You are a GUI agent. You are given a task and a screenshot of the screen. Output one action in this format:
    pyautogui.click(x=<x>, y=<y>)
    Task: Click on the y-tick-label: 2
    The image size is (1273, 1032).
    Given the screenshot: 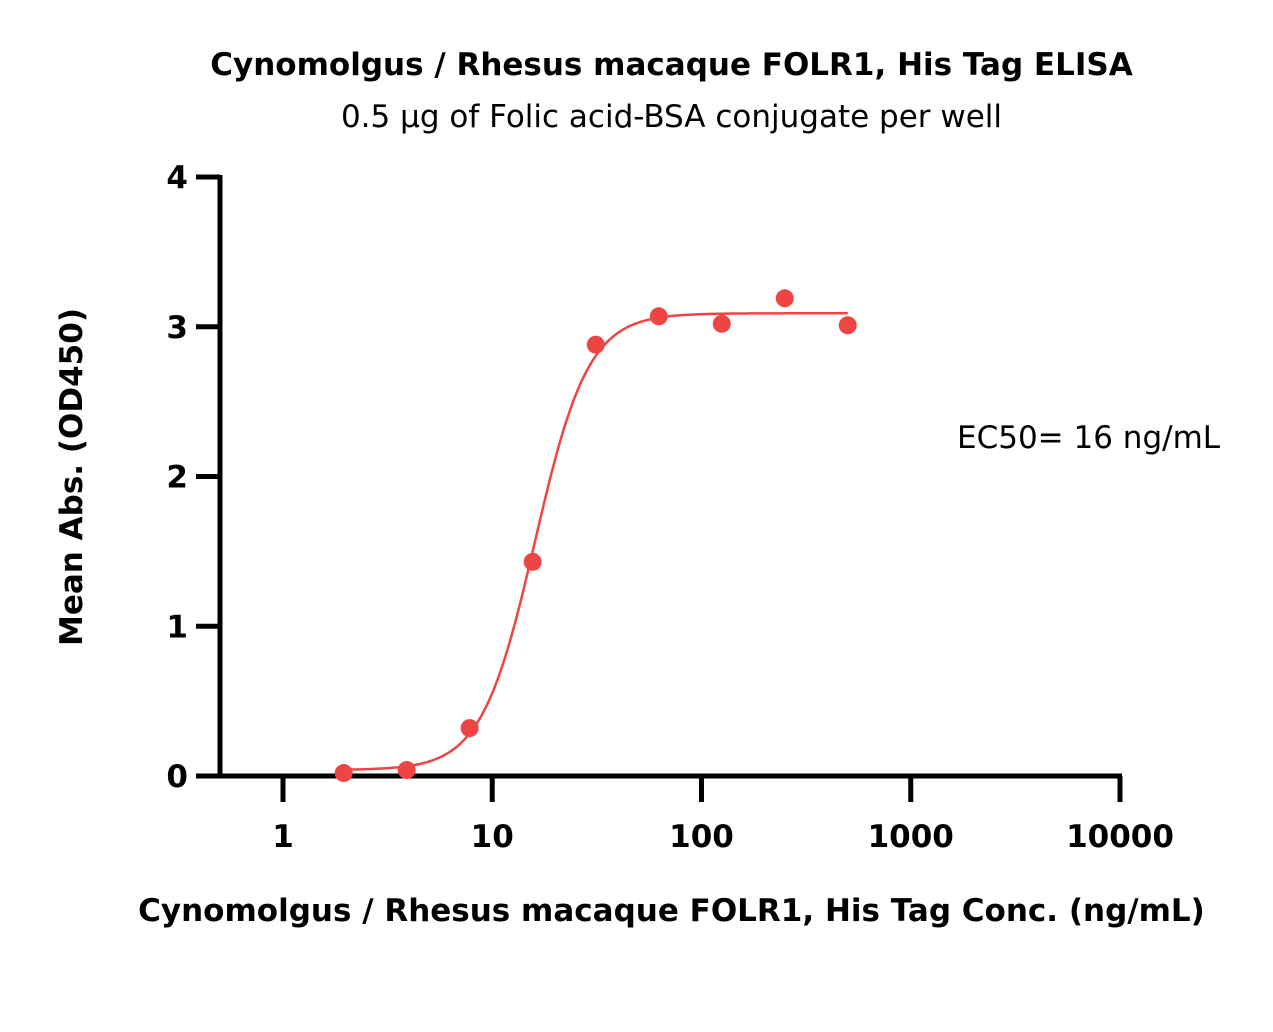 What is the action you would take?
    pyautogui.click(x=177, y=478)
    